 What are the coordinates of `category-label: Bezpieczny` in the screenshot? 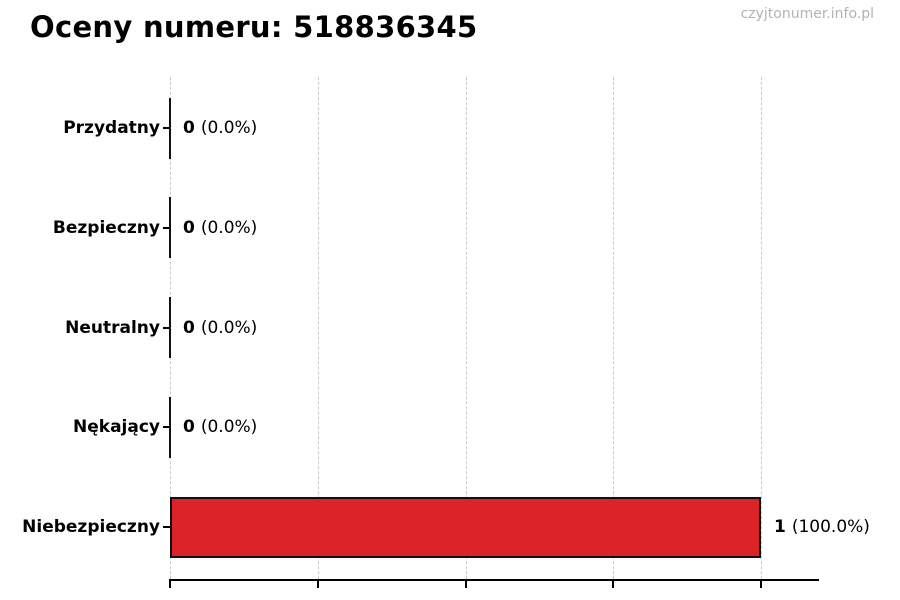 It's located at (106, 227).